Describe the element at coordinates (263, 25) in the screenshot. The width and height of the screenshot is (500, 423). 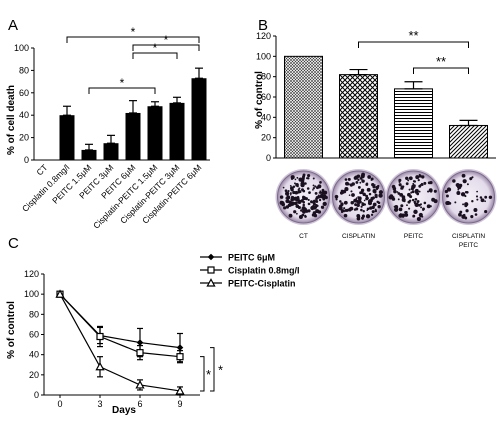
I see `panel-b-label: B` at that location.